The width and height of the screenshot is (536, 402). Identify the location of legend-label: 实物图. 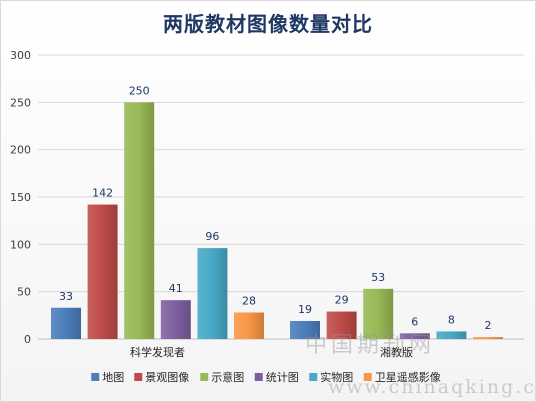
(336, 377).